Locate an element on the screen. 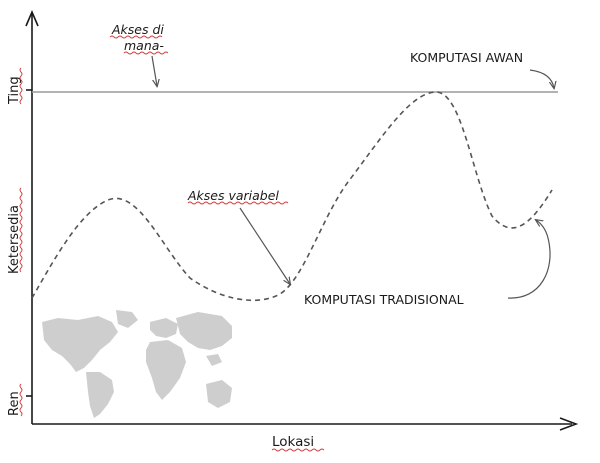 This screenshot has height=463, width=600. annotation-access-anywhere-2: mana- is located at coordinates (144, 45).